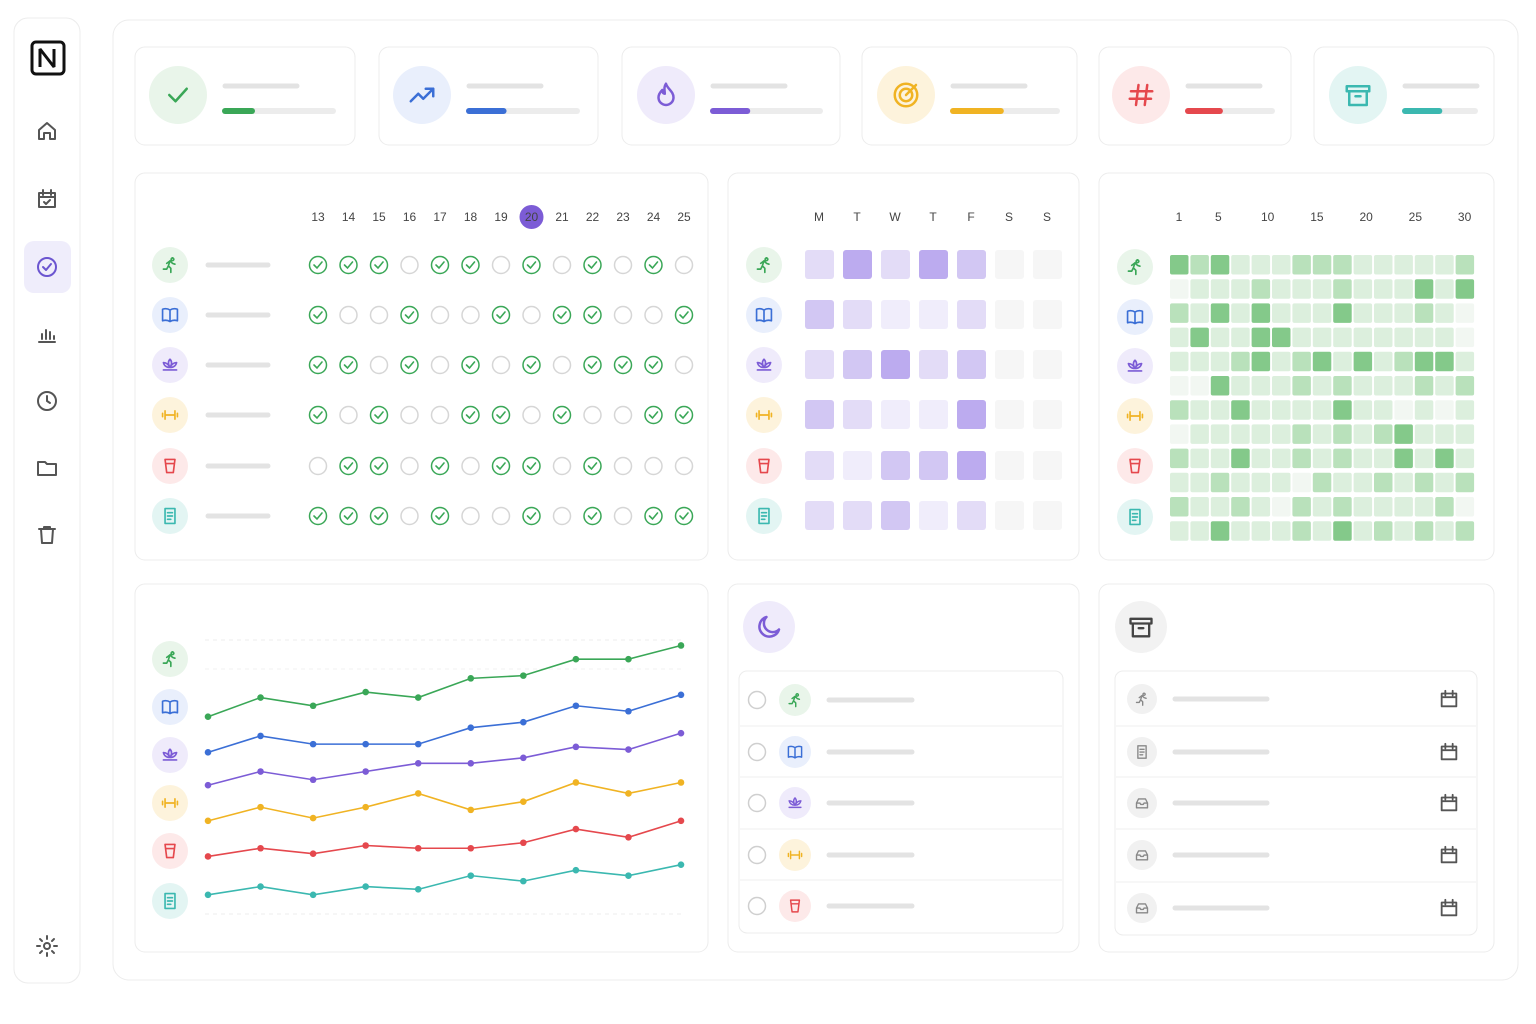  Describe the element at coordinates (666, 95) in the screenshot. I see `stat-icon-bg` at that location.